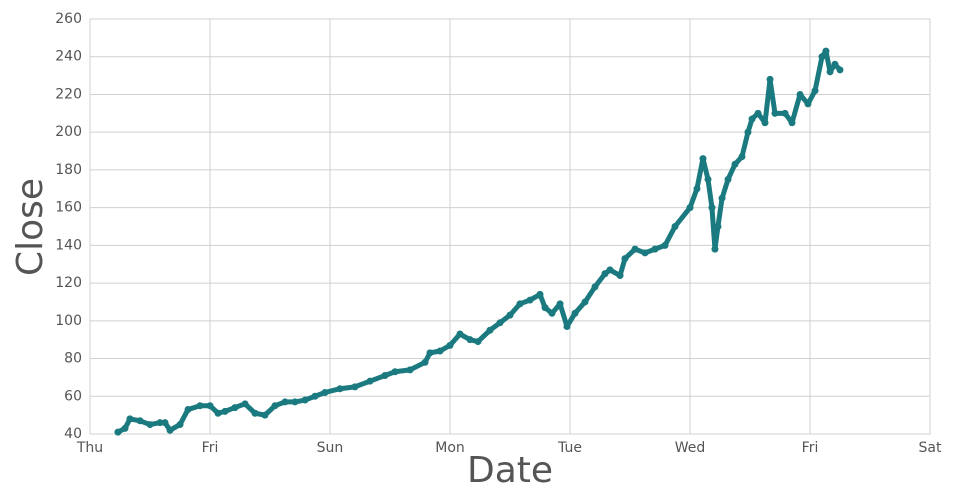 Image resolution: width=960 pixels, height=500 pixels. I want to click on x-tick-label: Tue, so click(569, 448).